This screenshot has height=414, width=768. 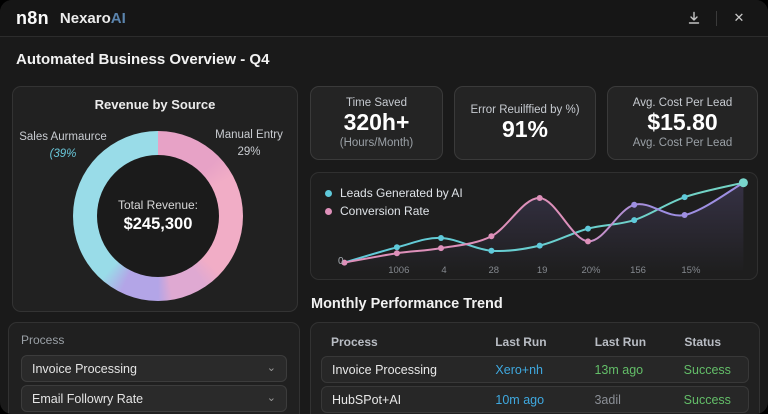 I want to click on close-icon: ✕, so click(x=739, y=17).